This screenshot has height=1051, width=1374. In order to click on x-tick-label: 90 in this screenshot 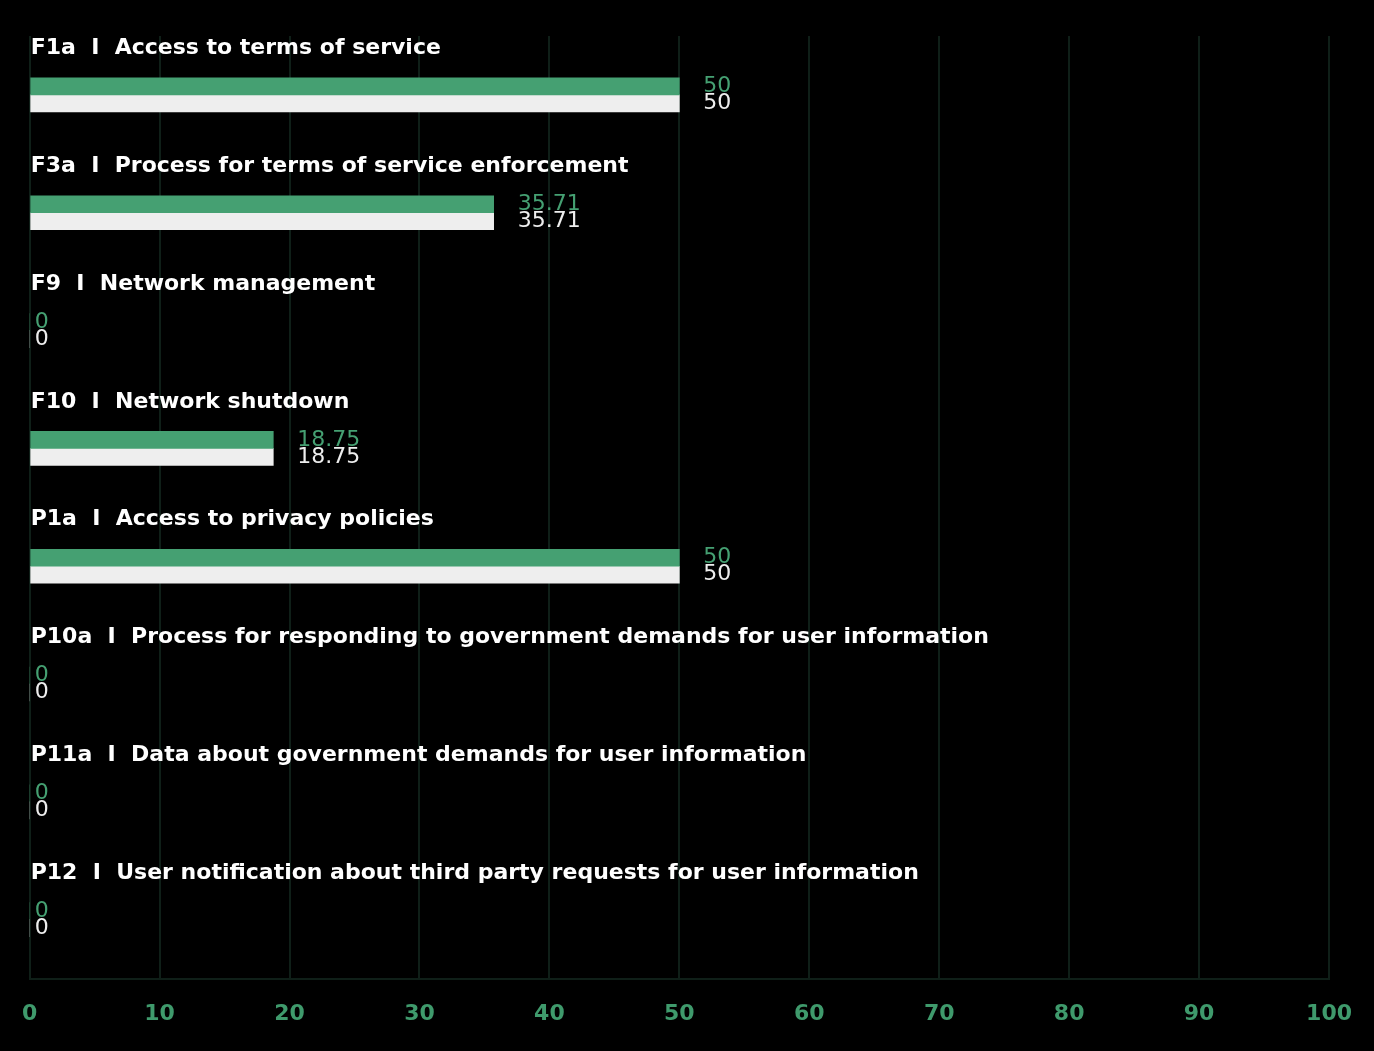, I will do `click(1199, 1012)`.